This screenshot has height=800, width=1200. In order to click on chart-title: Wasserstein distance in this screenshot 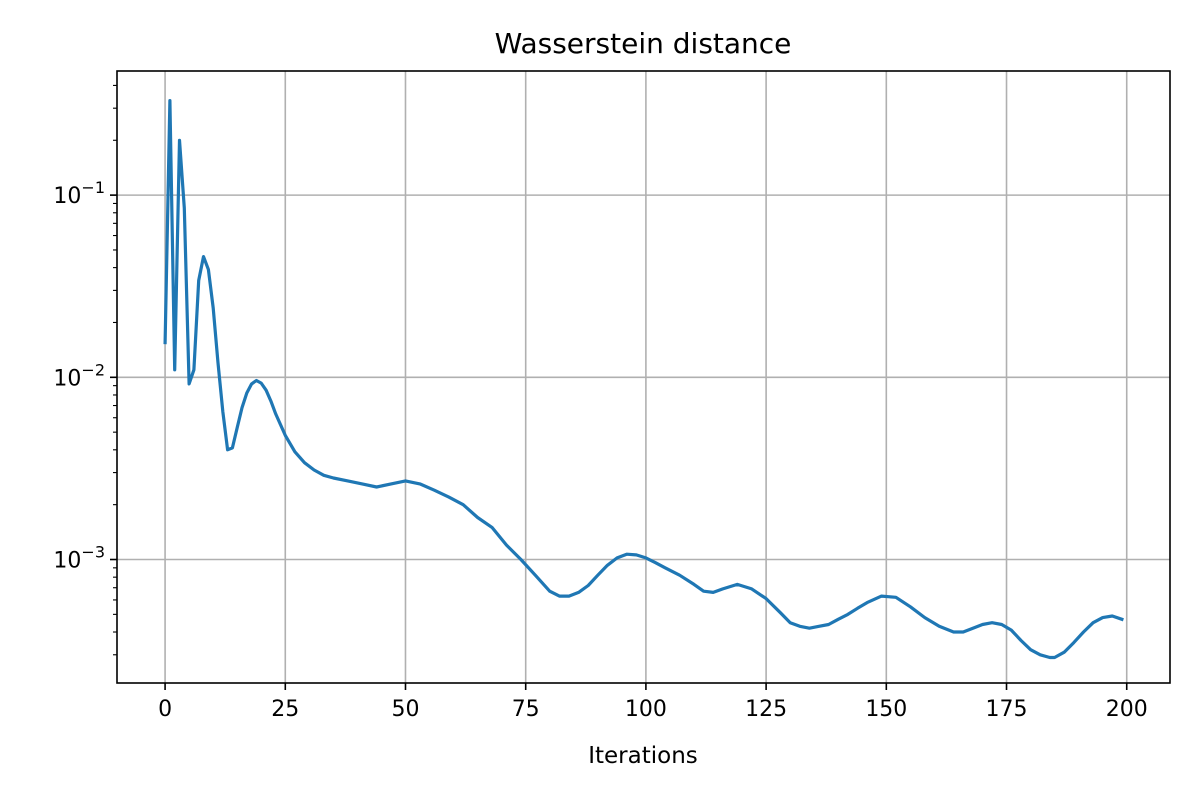, I will do `click(643, 43)`.